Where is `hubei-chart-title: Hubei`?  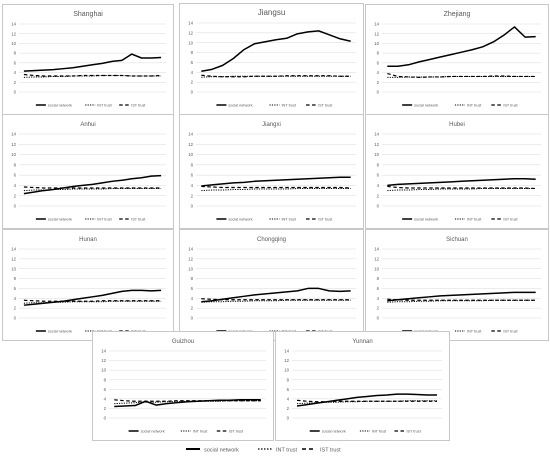 hubei-chart-title: Hubei is located at coordinates (457, 125).